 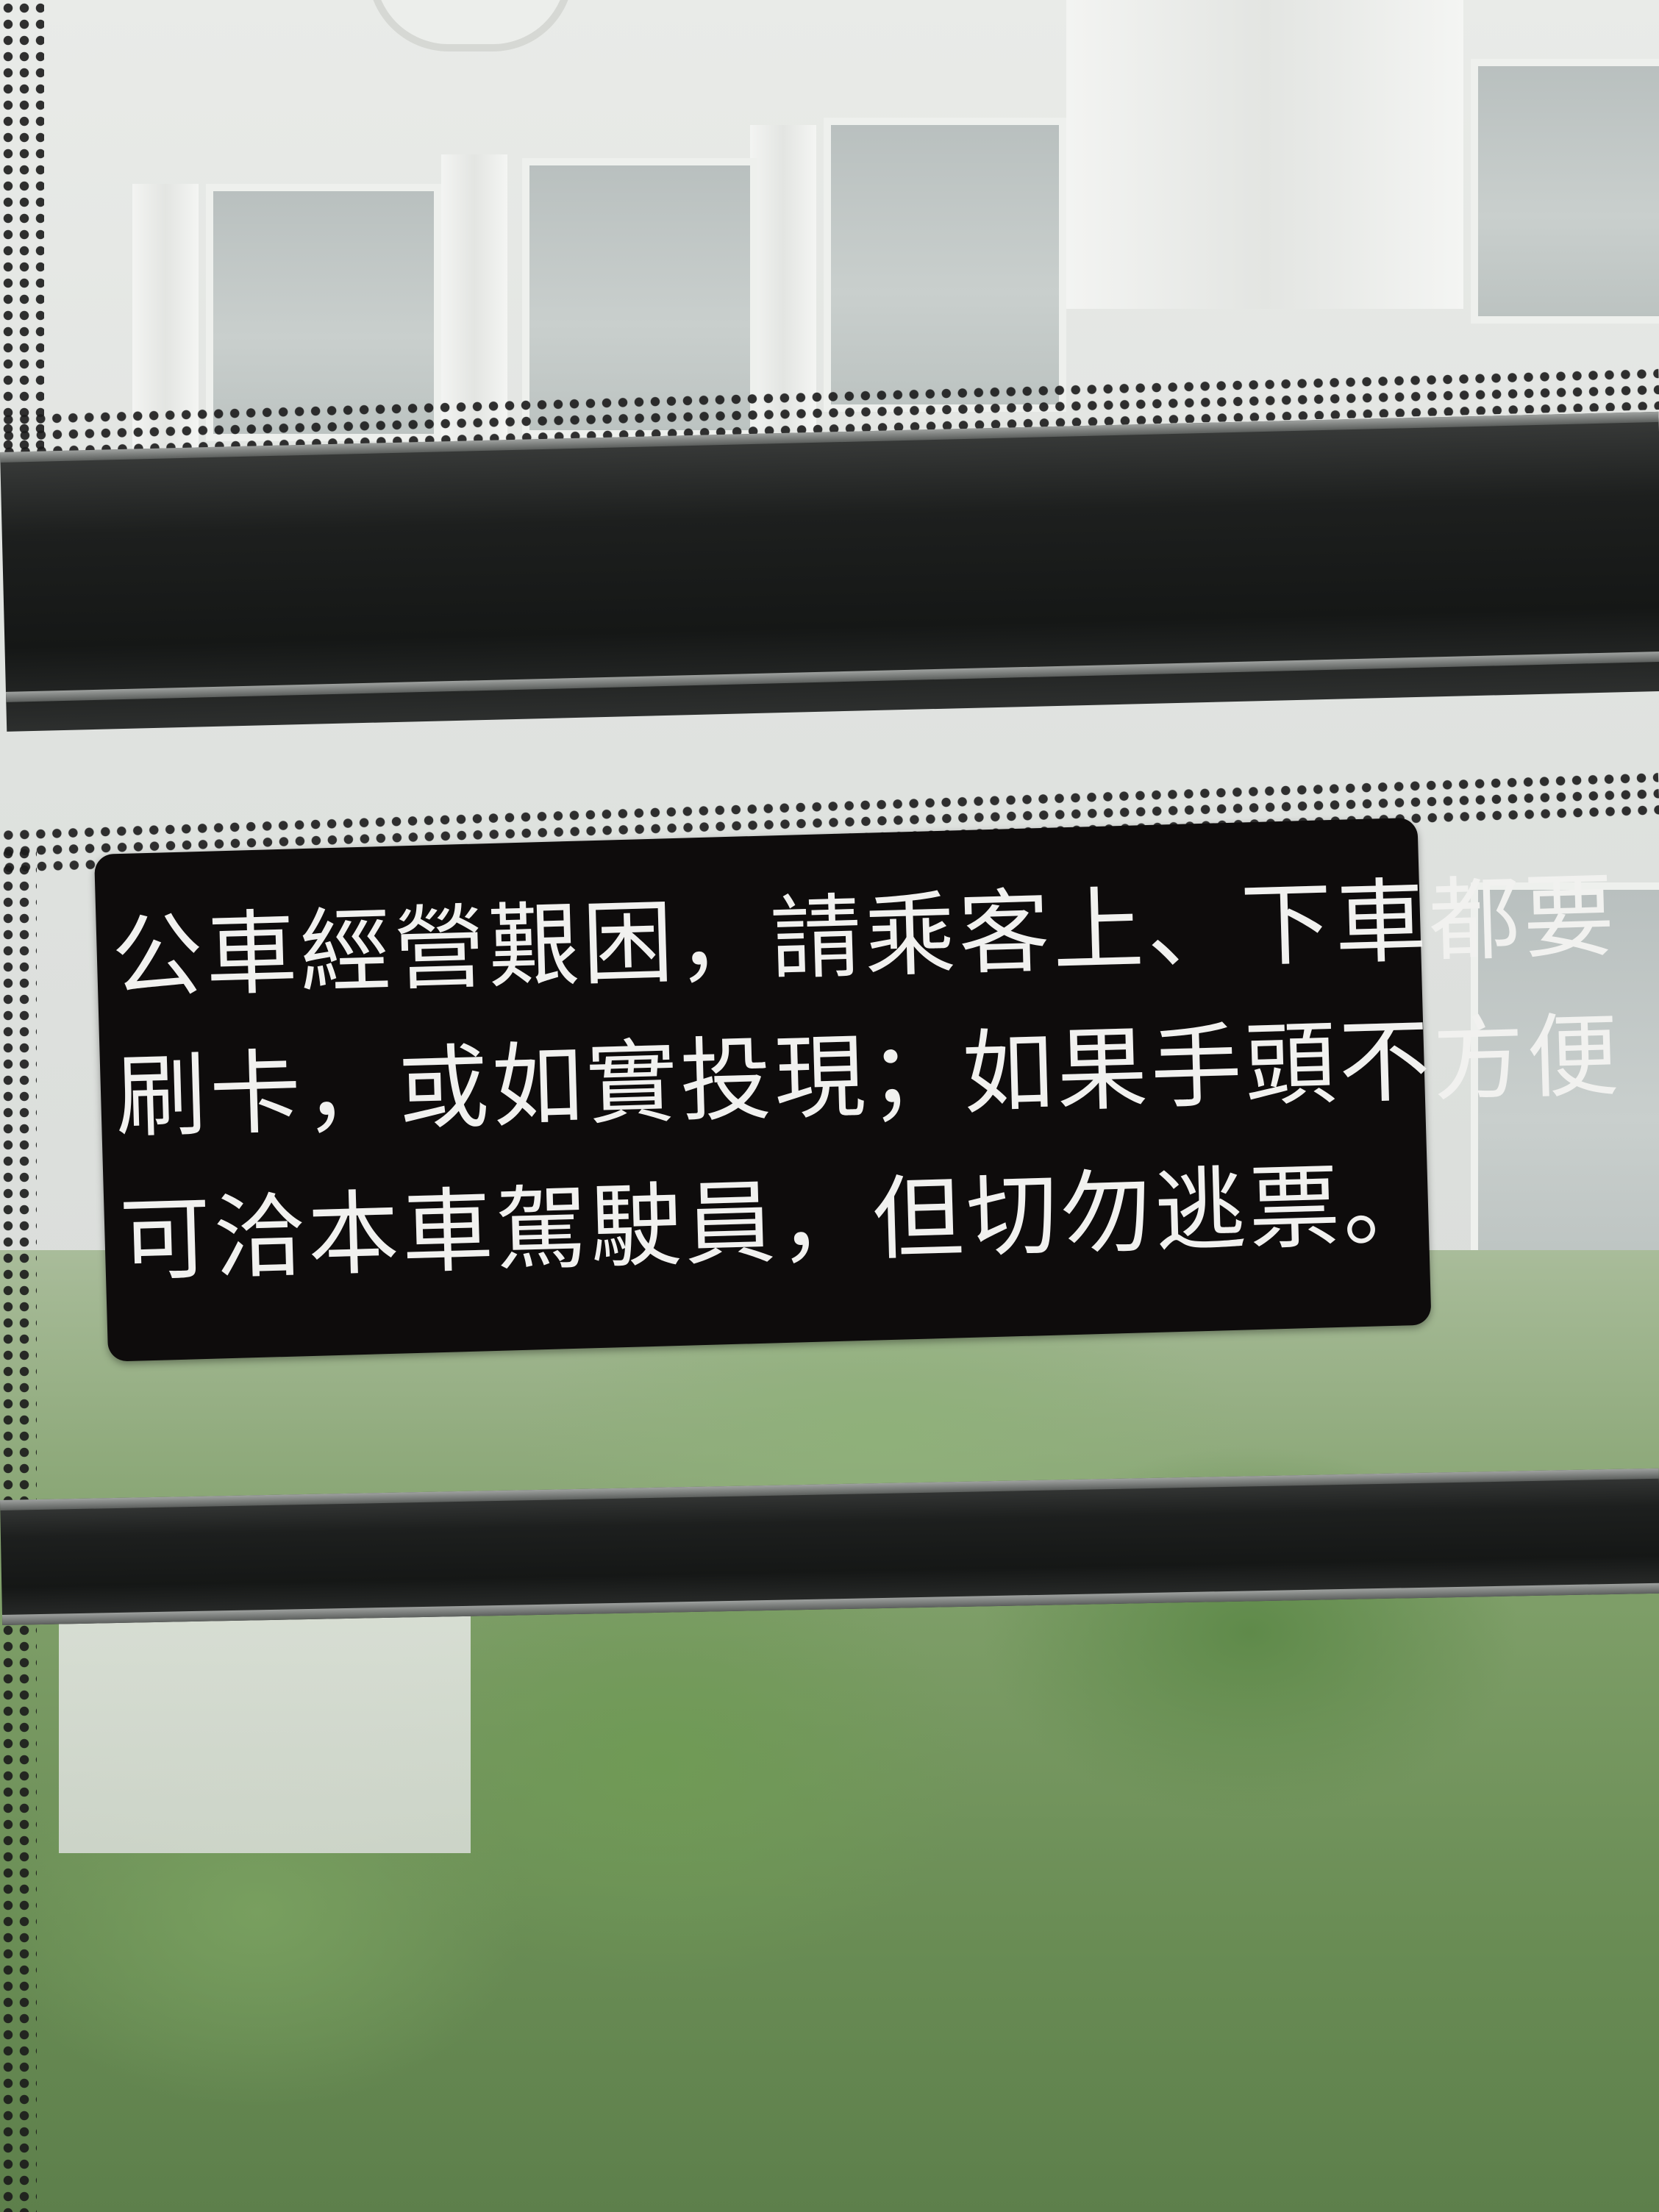 I want to click on glass-frit-dots, so click(x=22, y=228).